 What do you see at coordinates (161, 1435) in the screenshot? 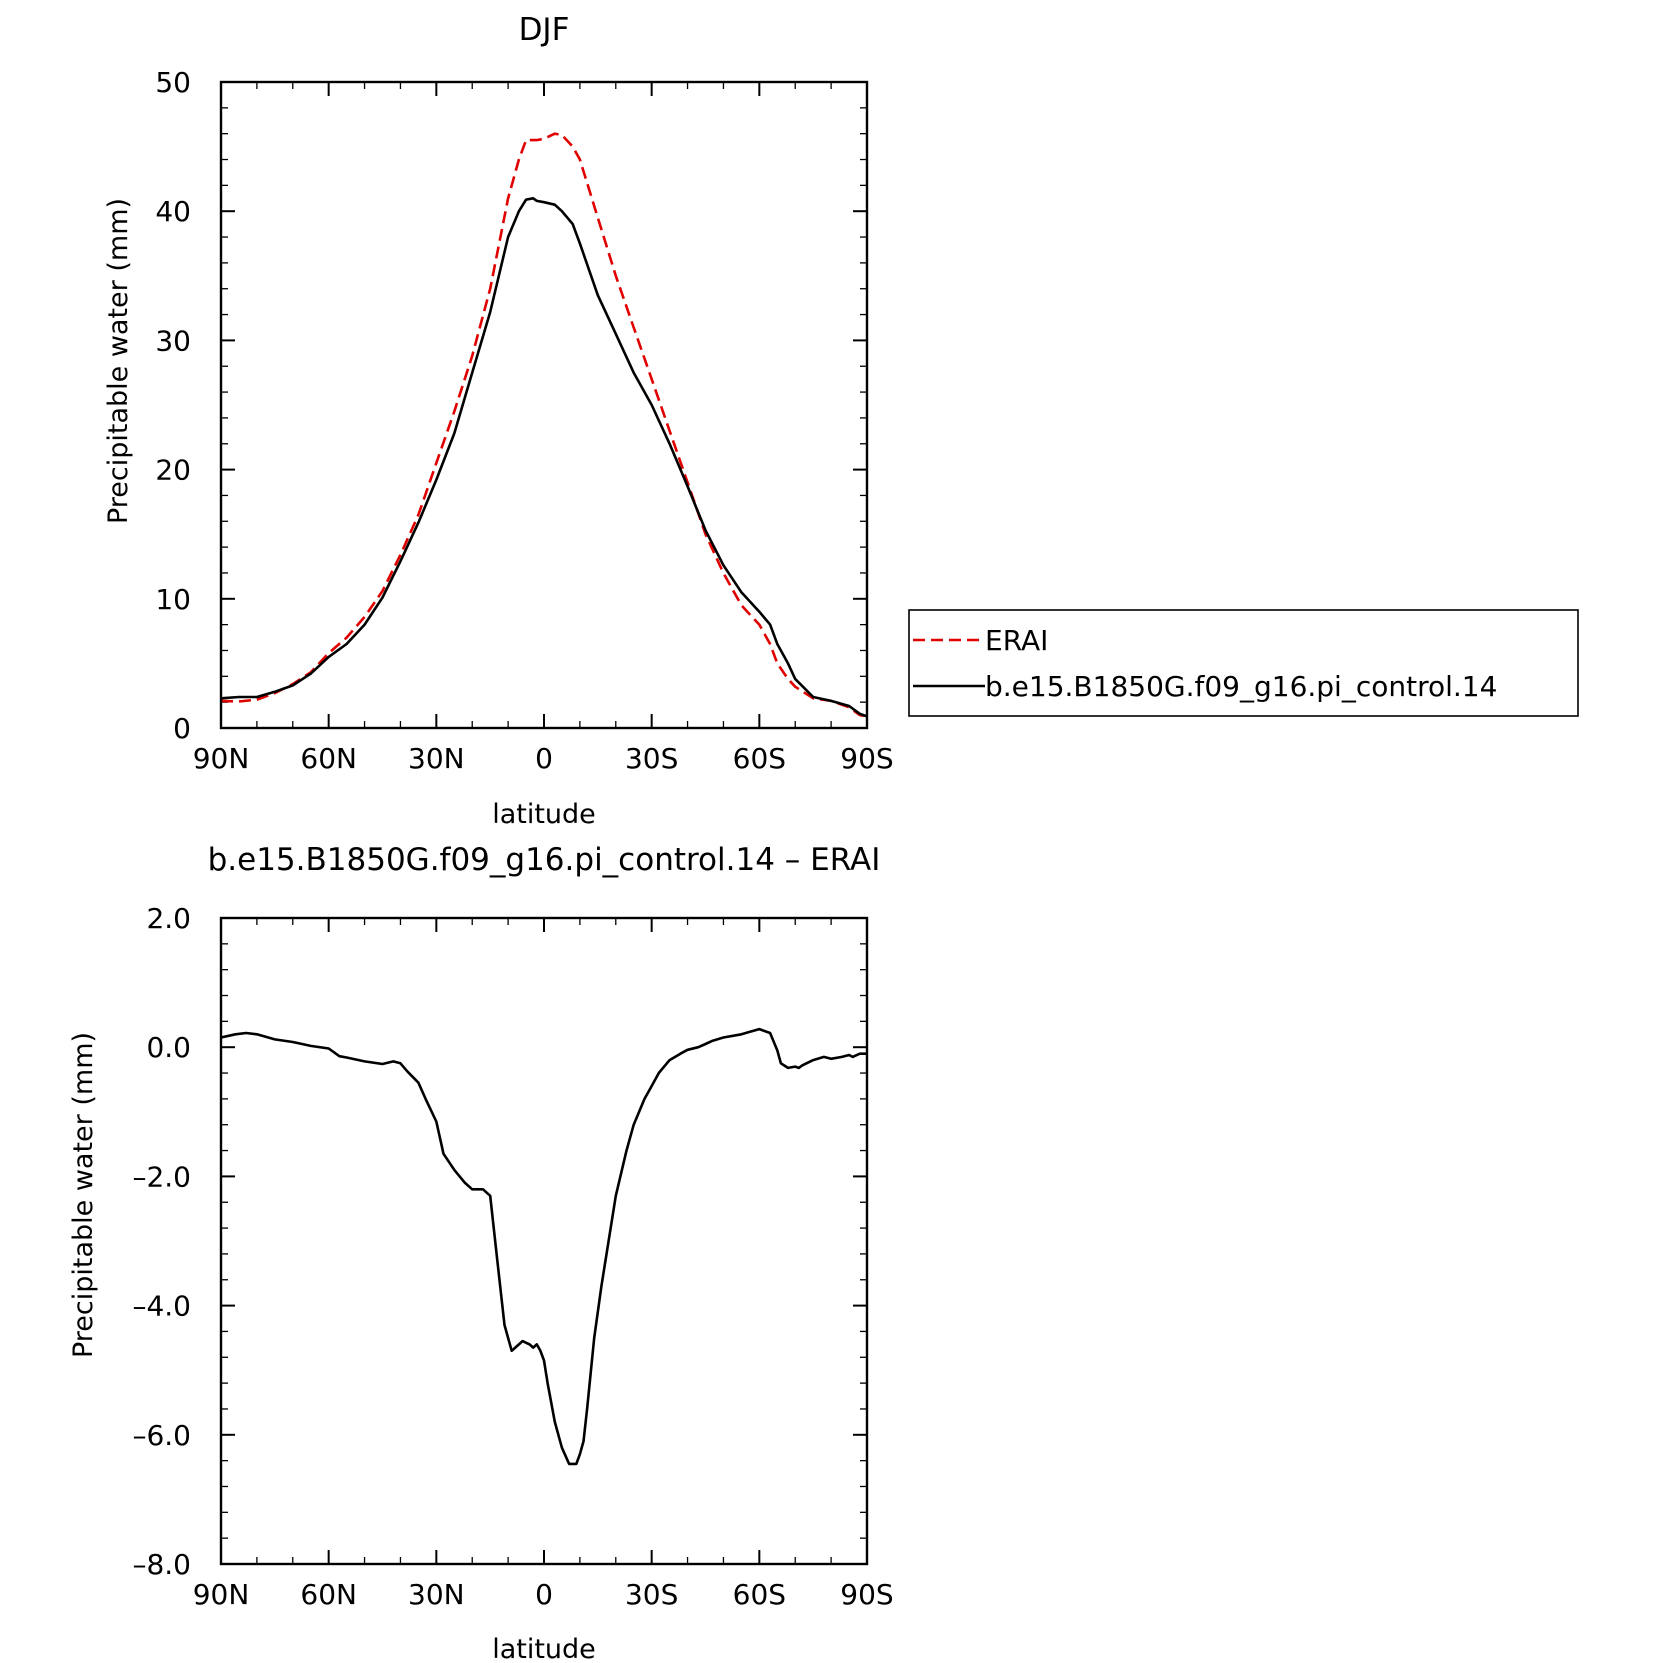
I see `y-tick-label: –6.0` at bounding box center [161, 1435].